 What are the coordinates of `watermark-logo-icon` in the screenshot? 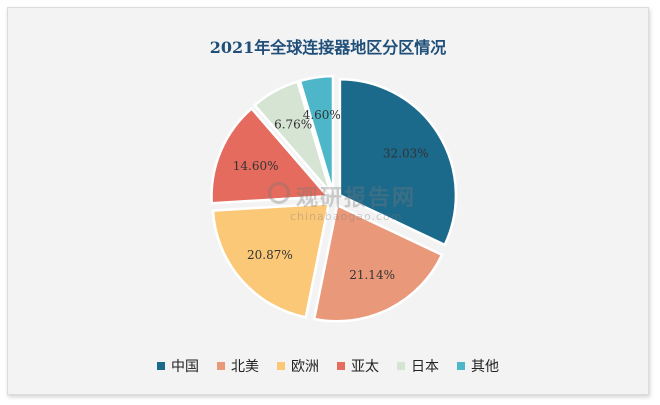 It's located at (279, 193).